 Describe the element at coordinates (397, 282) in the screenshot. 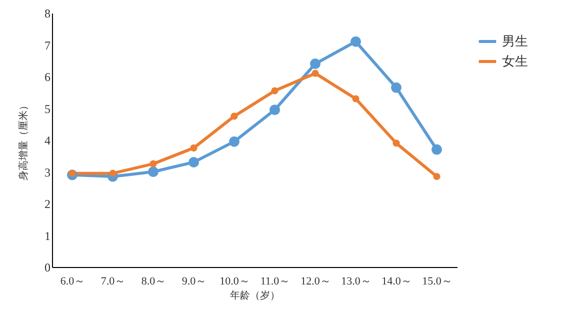

I see `x-tick-label: 14.0～` at that location.